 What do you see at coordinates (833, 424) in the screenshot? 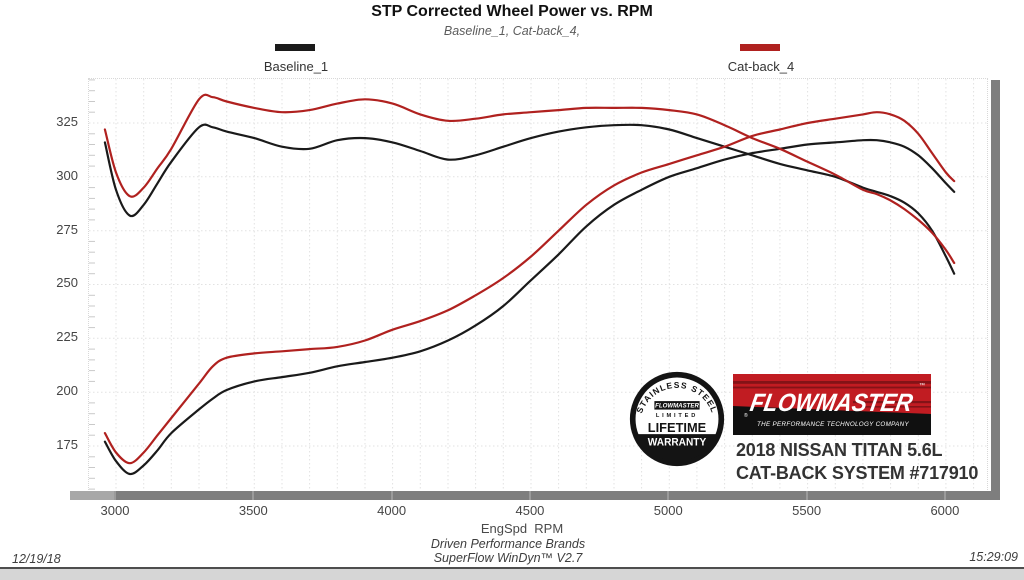
I see `logo-tagline: THE PERFORMANCE TECHNOLOGY COMPANY` at bounding box center [833, 424].